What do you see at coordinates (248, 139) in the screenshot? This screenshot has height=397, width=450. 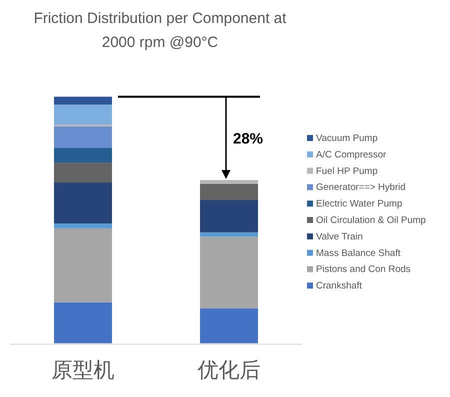 I see `annotation: 28%` at bounding box center [248, 139].